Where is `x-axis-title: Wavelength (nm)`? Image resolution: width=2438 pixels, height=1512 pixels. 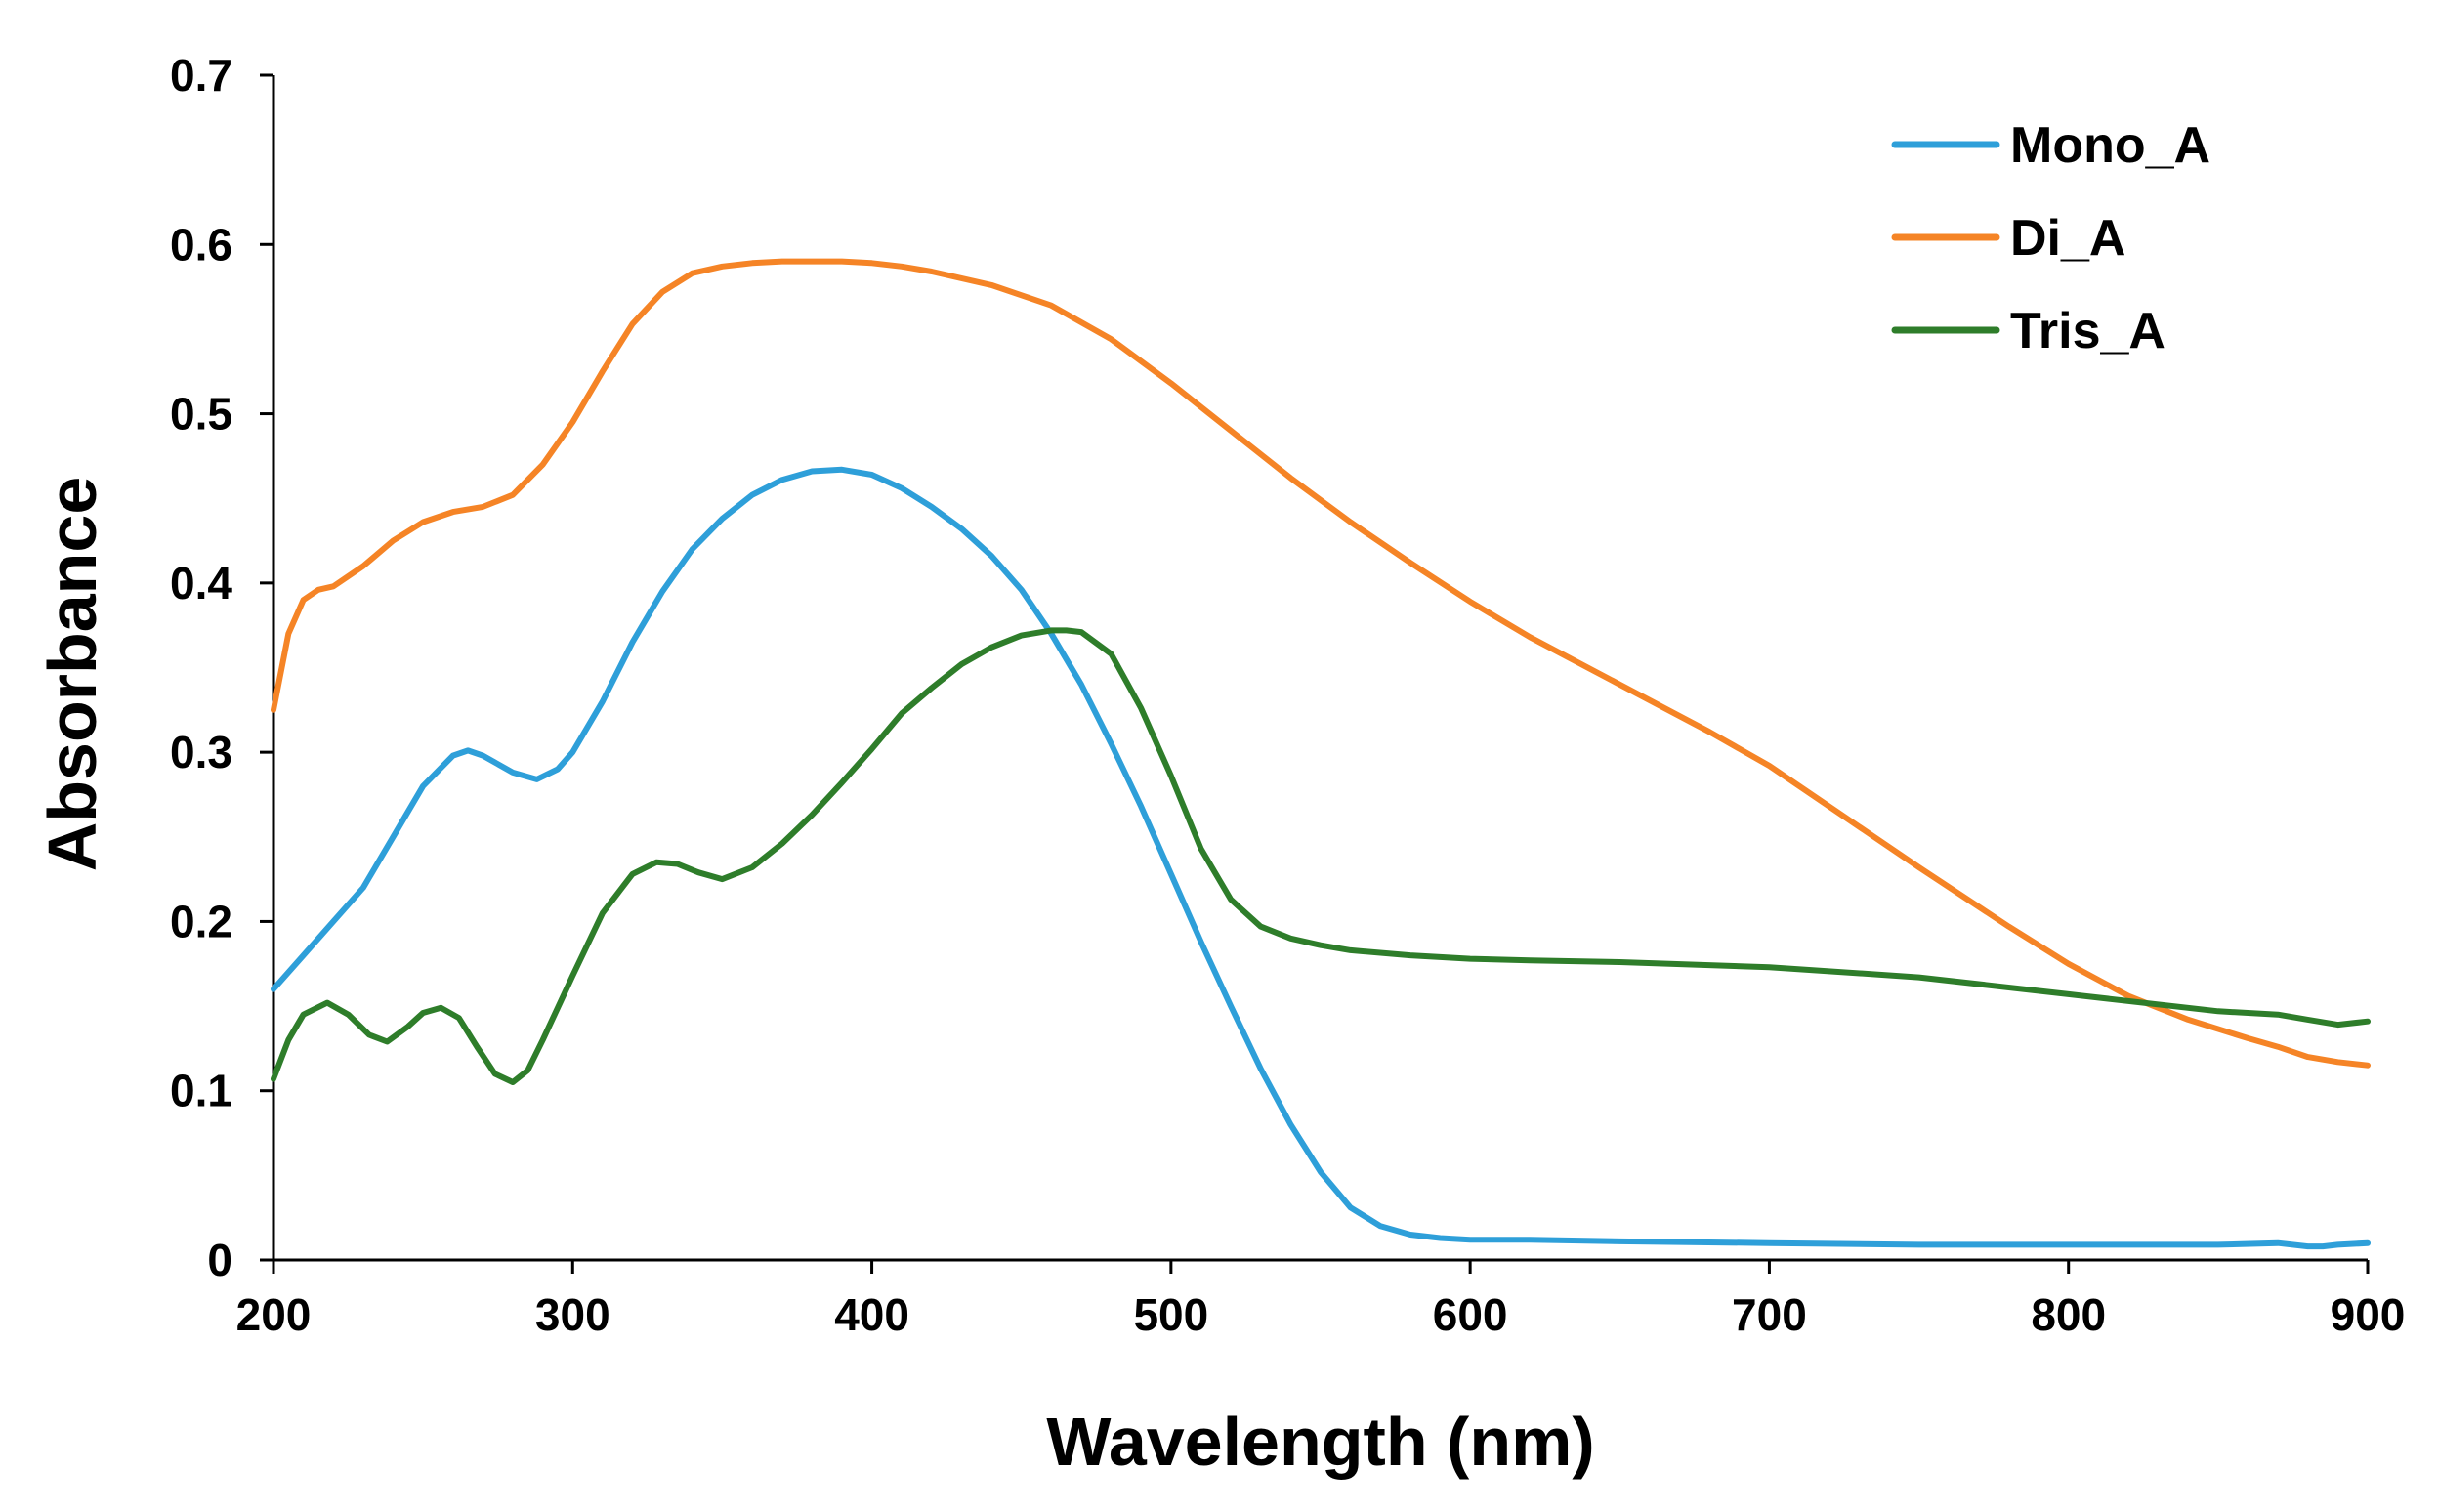 x-axis-title: Wavelength (nm) is located at coordinates (1320, 1442).